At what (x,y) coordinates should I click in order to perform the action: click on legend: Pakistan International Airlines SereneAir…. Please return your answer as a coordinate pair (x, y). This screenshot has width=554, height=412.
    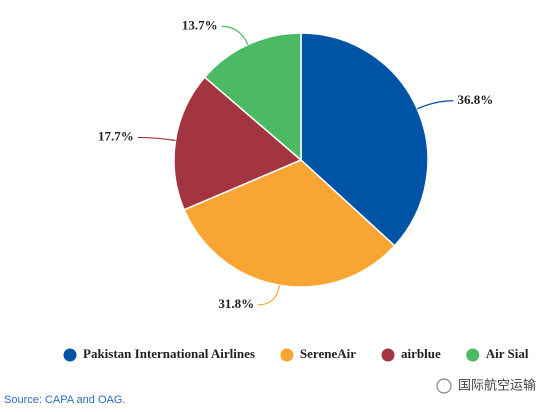
    Looking at the image, I should click on (296, 354).